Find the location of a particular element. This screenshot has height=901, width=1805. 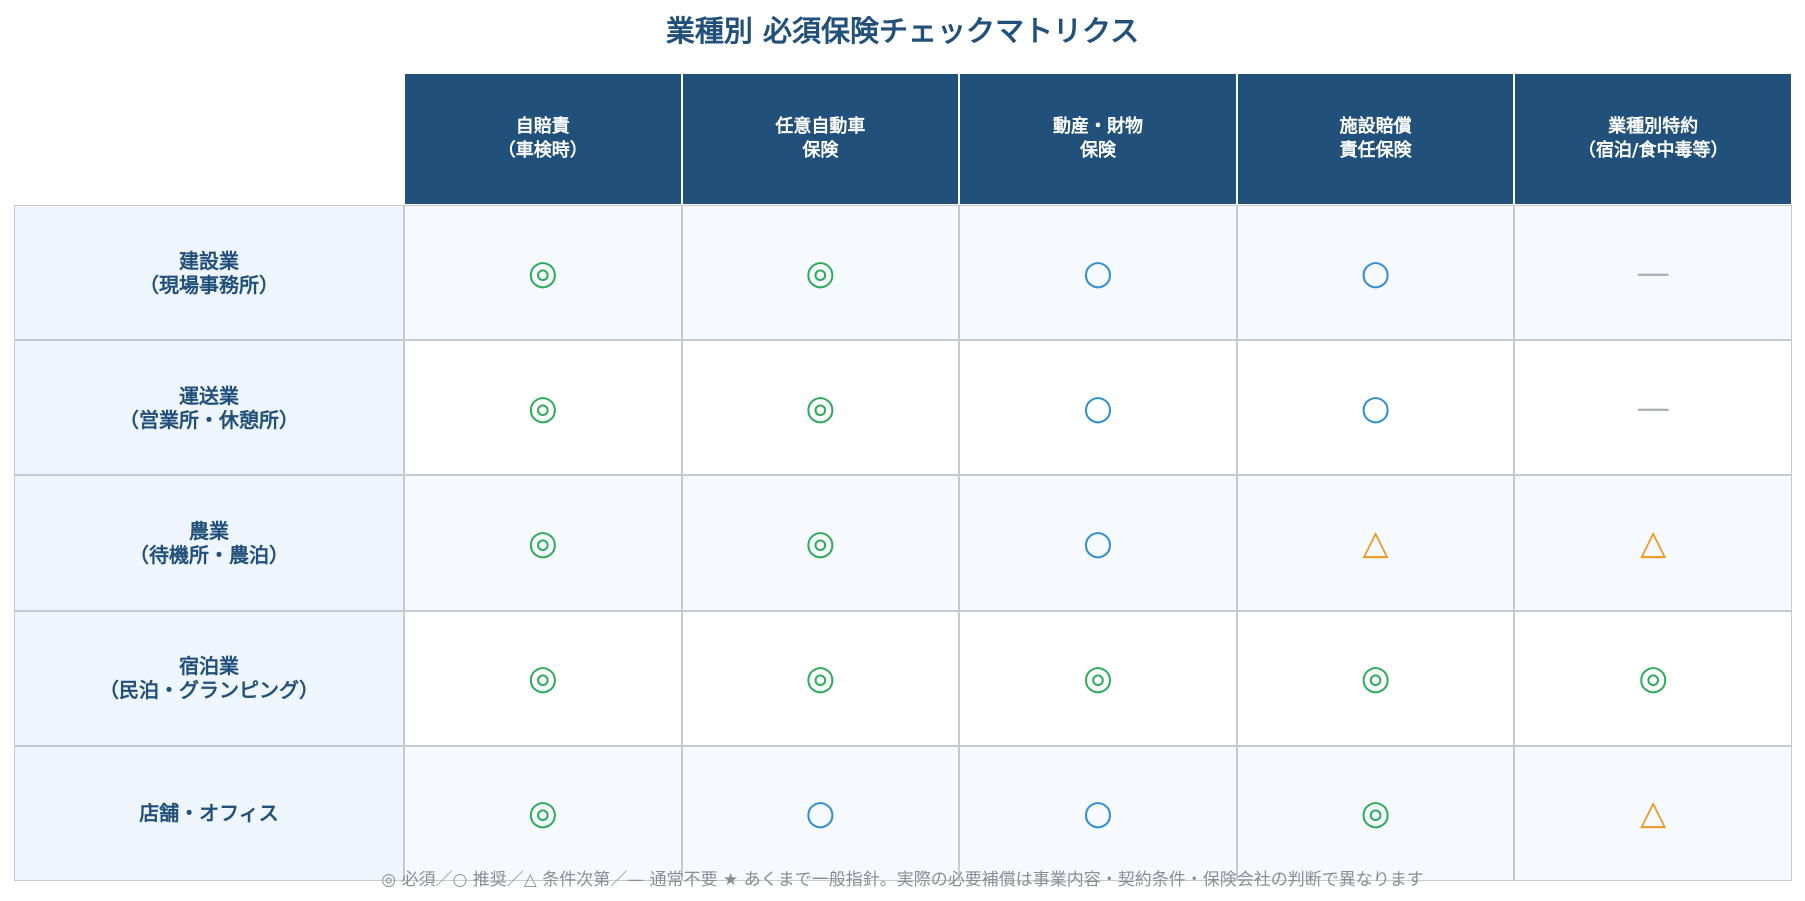

column-header: 動産・財物 保険 is located at coordinates (1098, 139).